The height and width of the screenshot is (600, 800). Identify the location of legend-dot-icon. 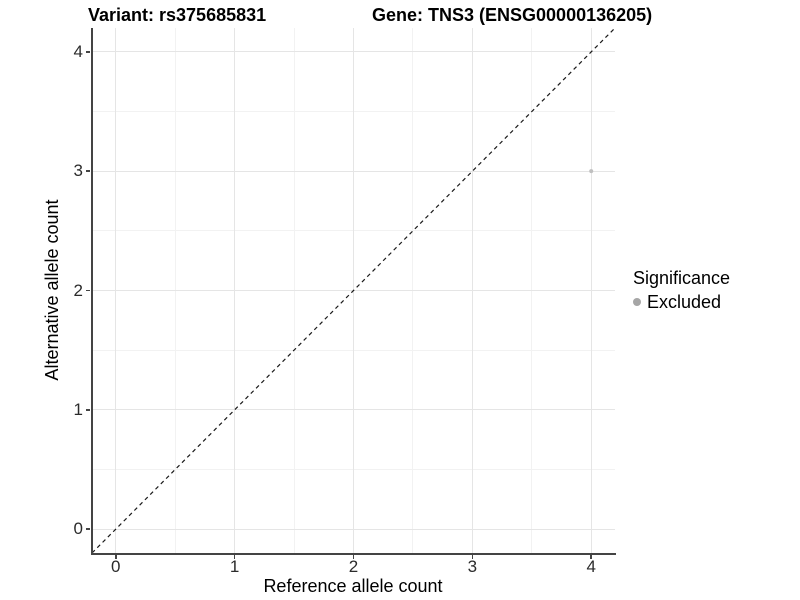
(637, 302).